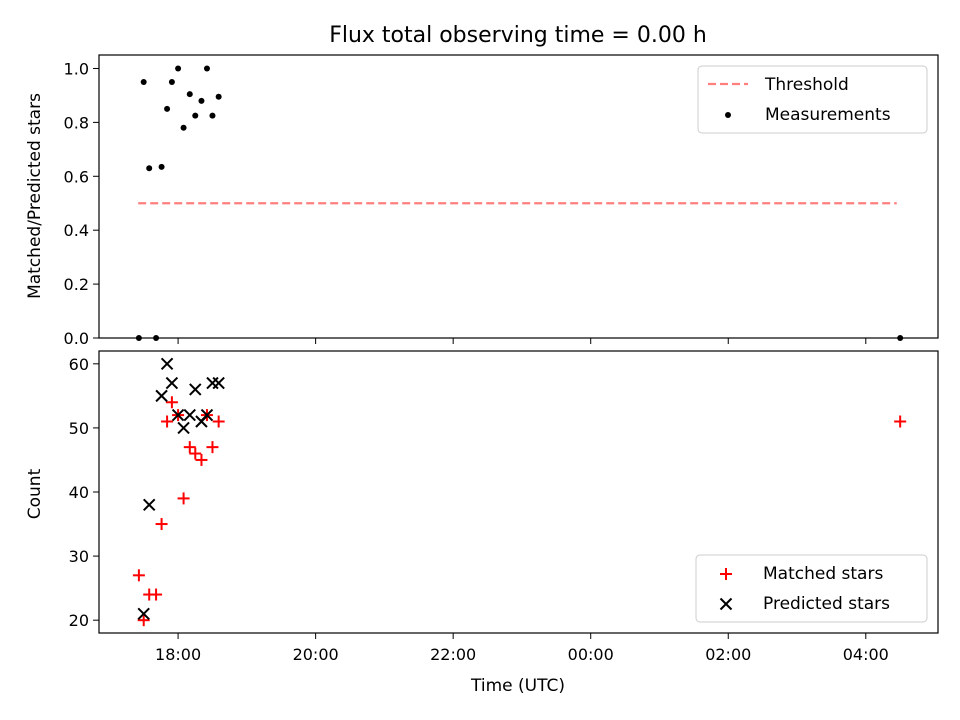 Image resolution: width=960 pixels, height=720 pixels. What do you see at coordinates (76, 122) in the screenshot?
I see `y-tick-label: 0.8` at bounding box center [76, 122].